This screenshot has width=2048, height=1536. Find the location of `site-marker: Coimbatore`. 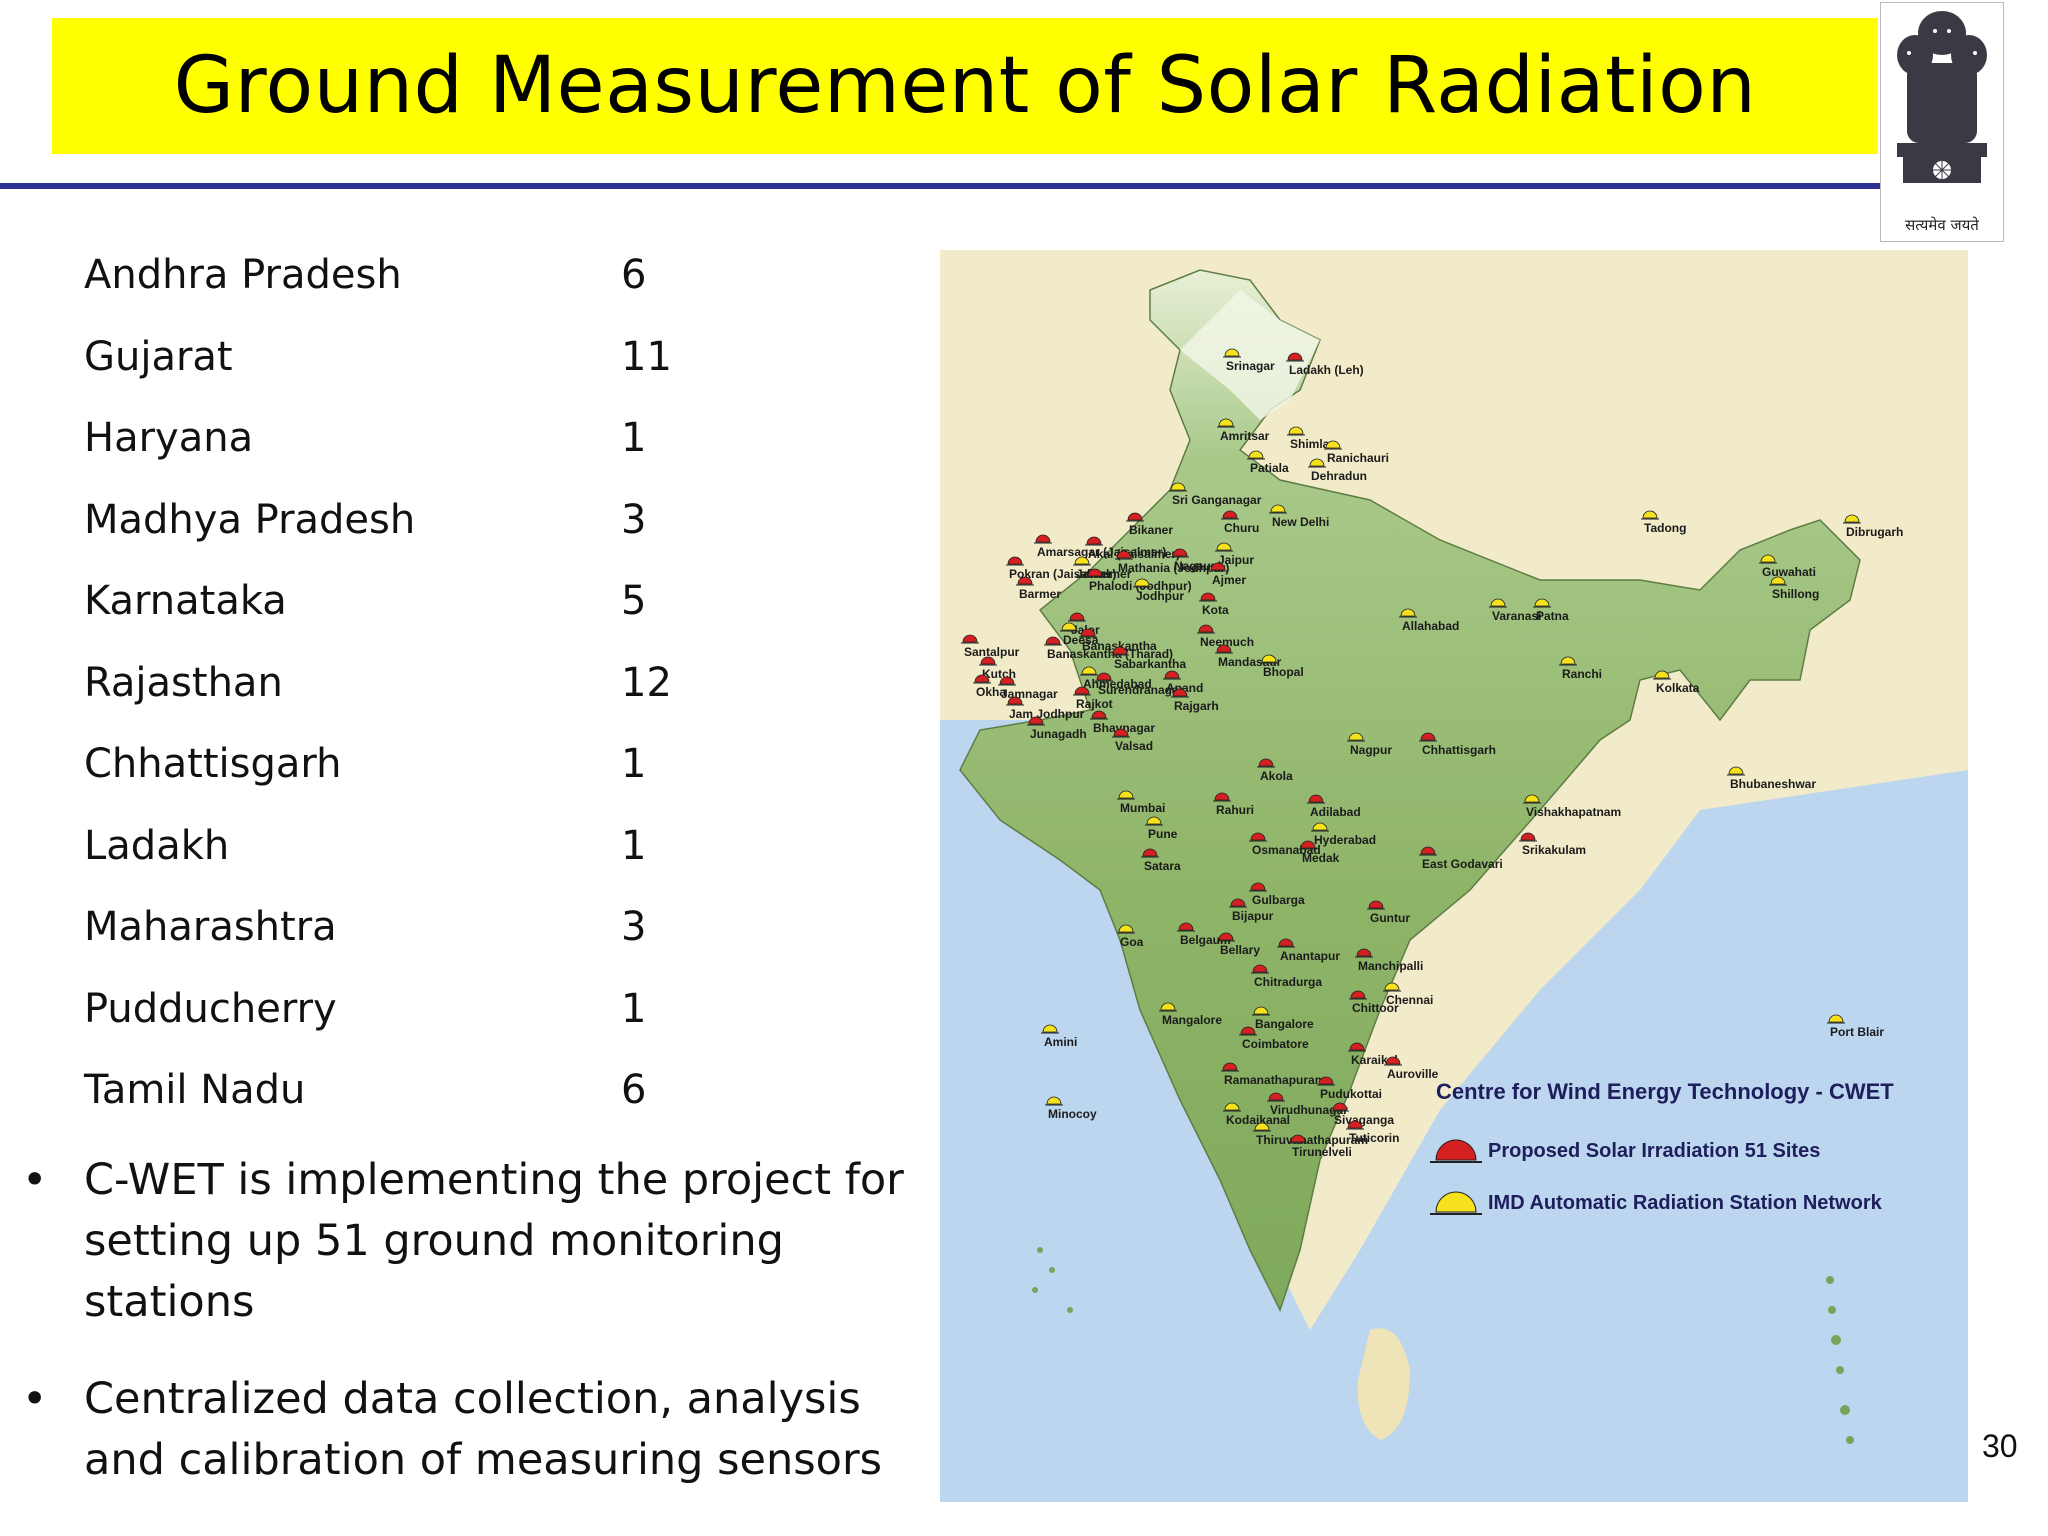

site-marker: Coimbatore is located at coordinates (1274, 1038).